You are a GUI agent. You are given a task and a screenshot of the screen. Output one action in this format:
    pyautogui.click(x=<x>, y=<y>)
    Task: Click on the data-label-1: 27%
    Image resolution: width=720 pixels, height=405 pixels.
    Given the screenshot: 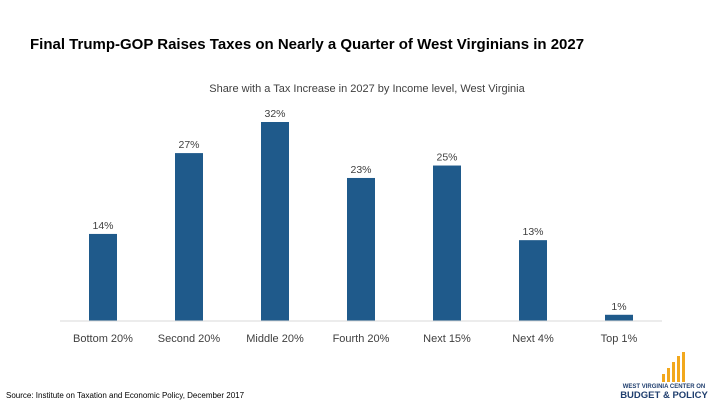 What is the action you would take?
    pyautogui.click(x=188, y=145)
    